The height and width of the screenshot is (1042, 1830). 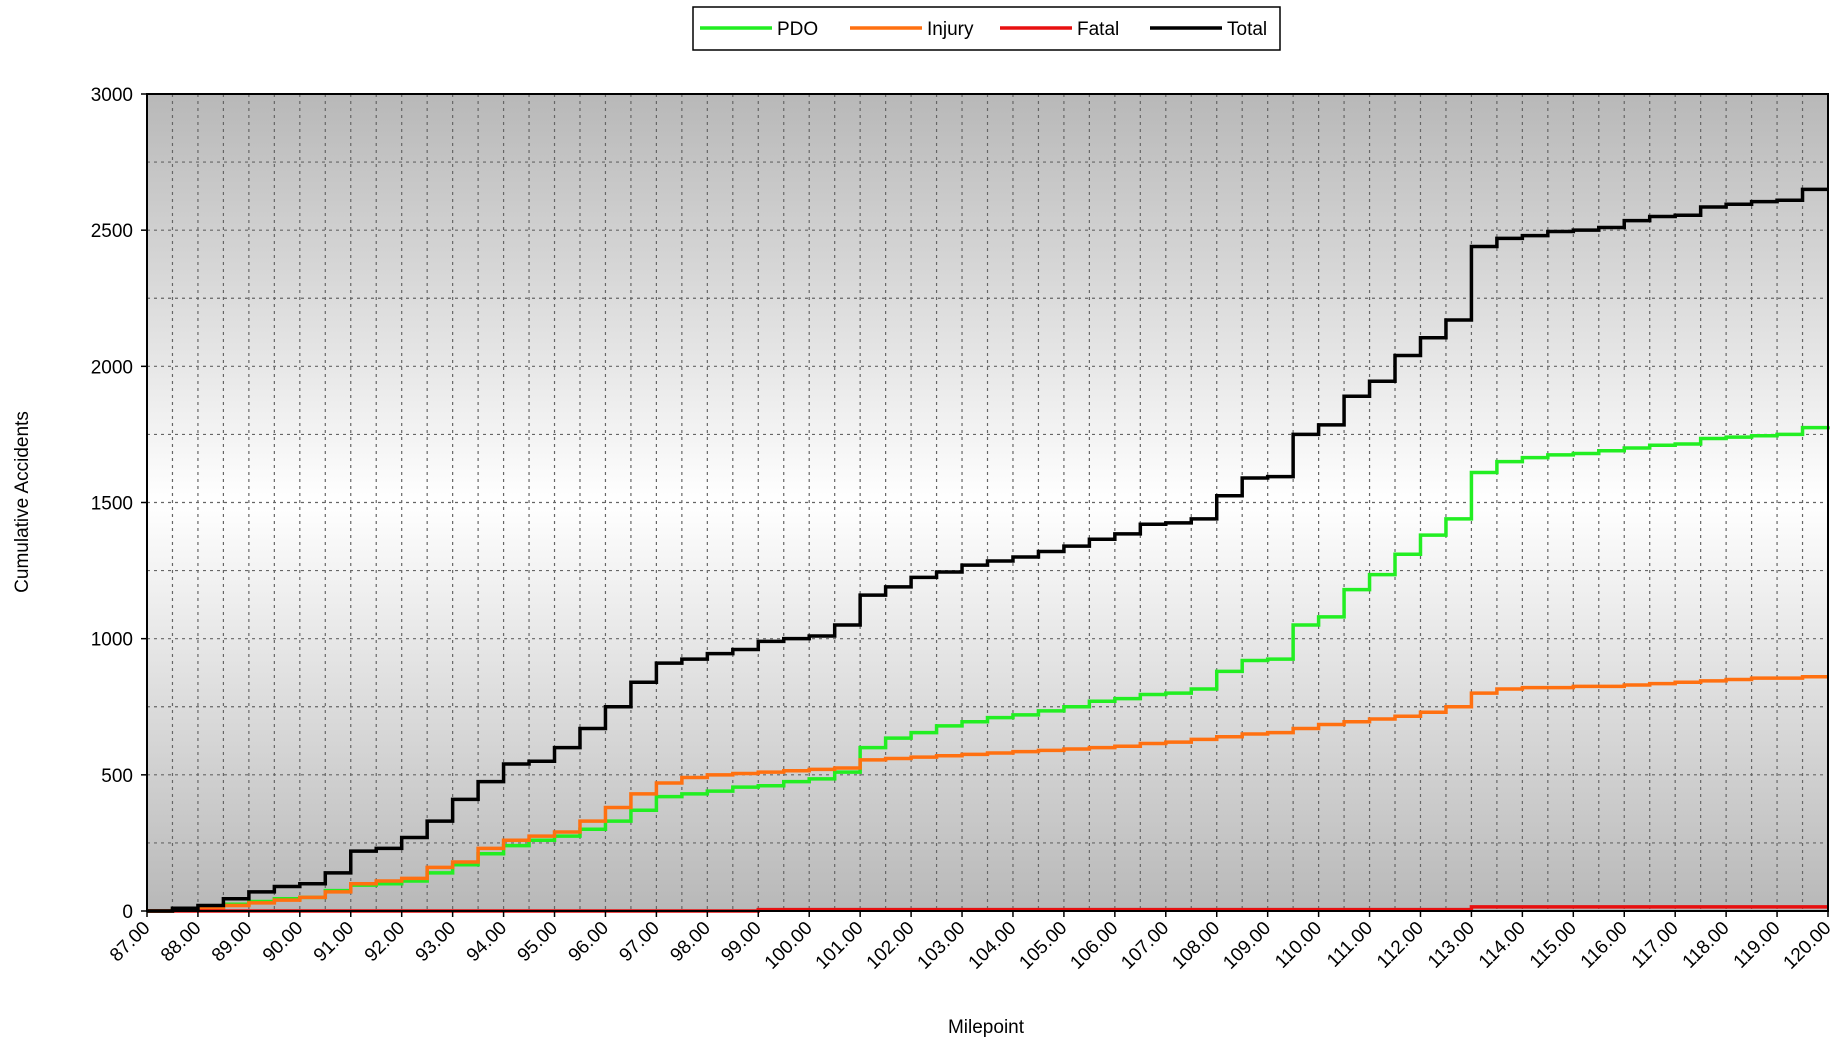 I want to click on legend-label: PDO, so click(x=797, y=29).